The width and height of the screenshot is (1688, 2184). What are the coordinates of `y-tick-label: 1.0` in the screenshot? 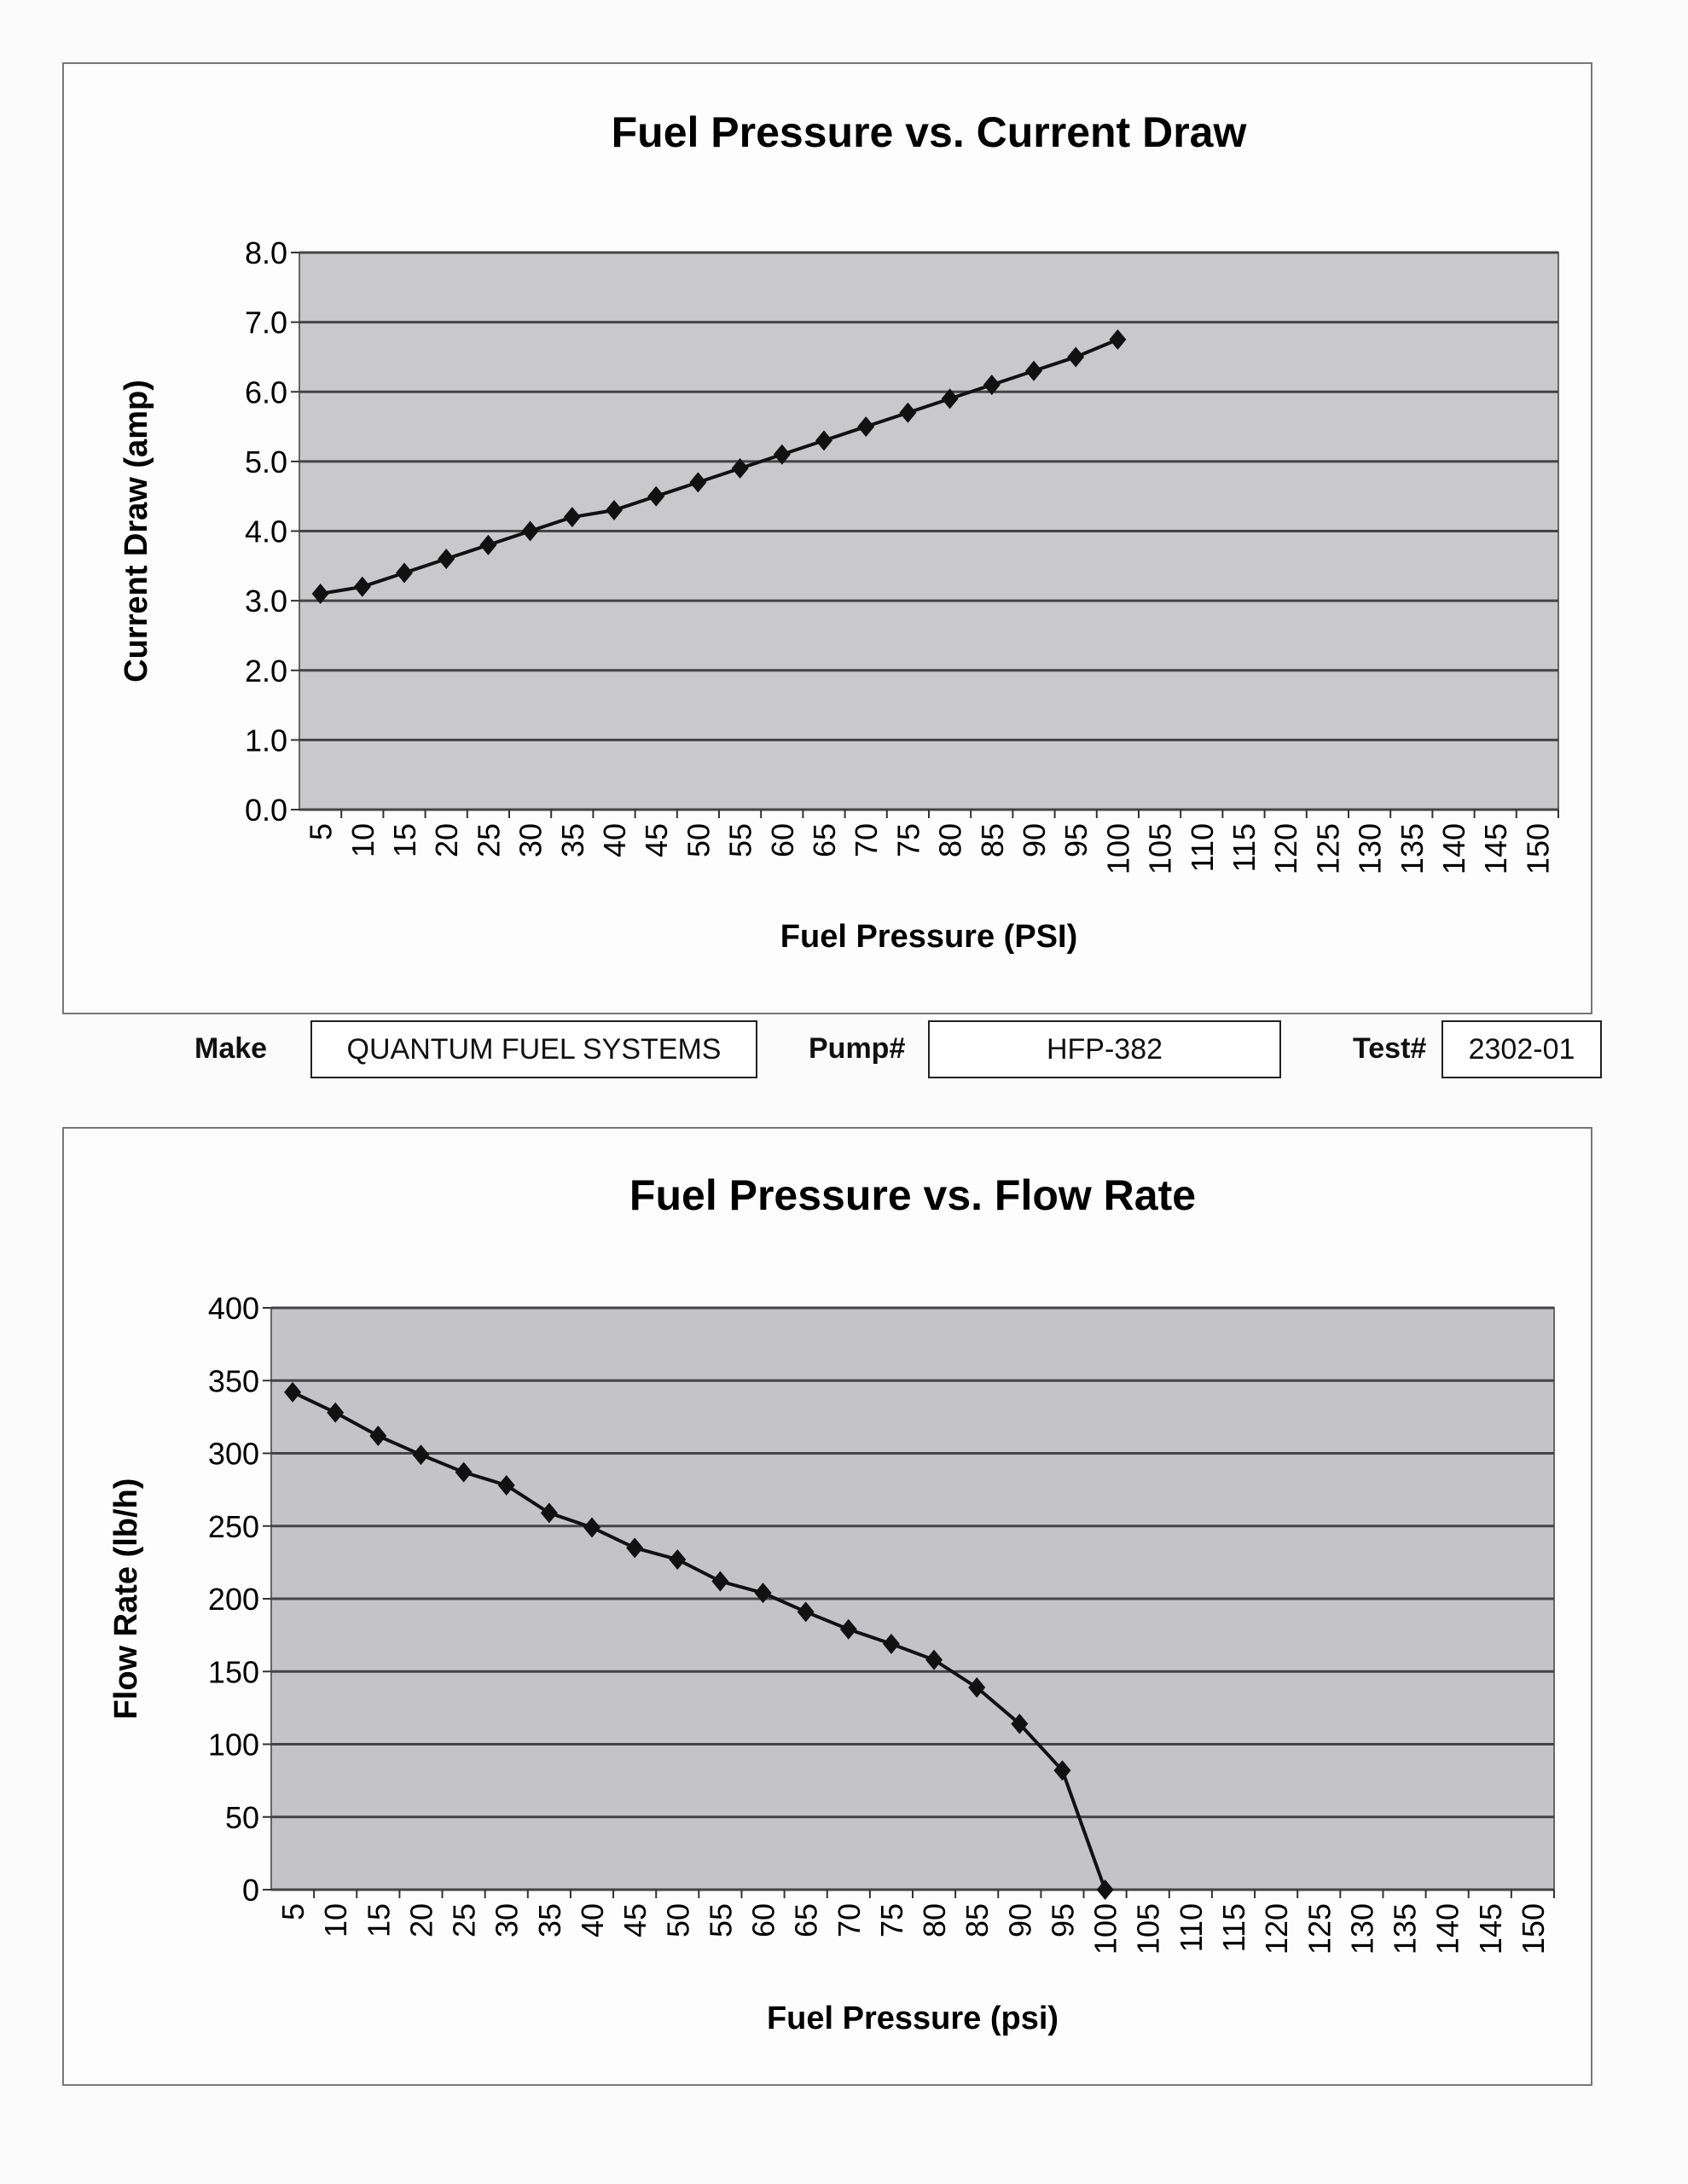 It's located at (266, 740).